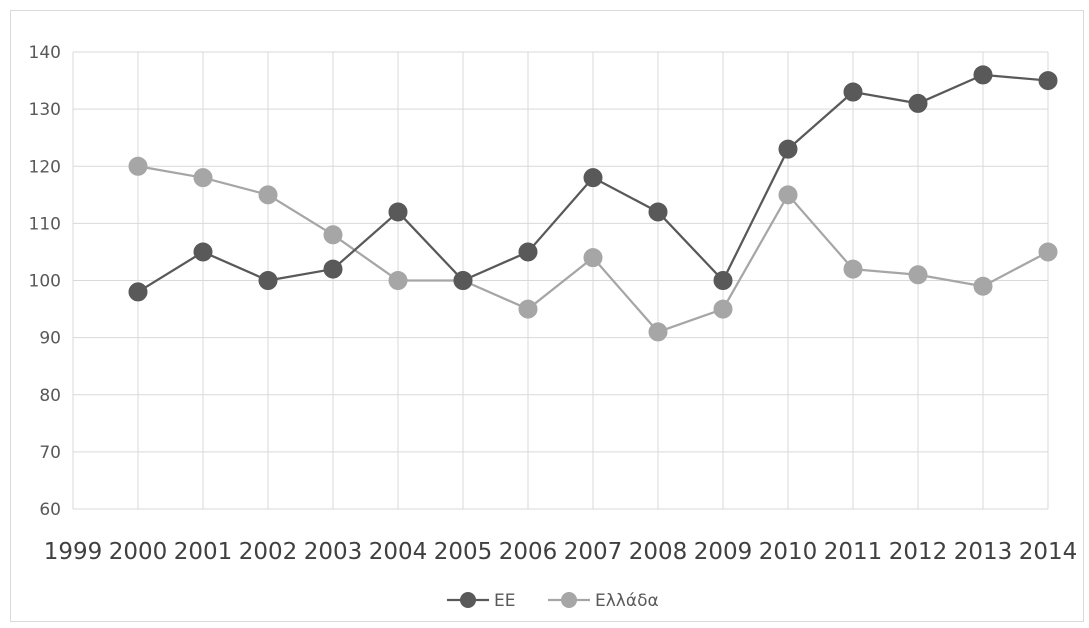  I want to click on x-tick-label: 2003, so click(333, 552).